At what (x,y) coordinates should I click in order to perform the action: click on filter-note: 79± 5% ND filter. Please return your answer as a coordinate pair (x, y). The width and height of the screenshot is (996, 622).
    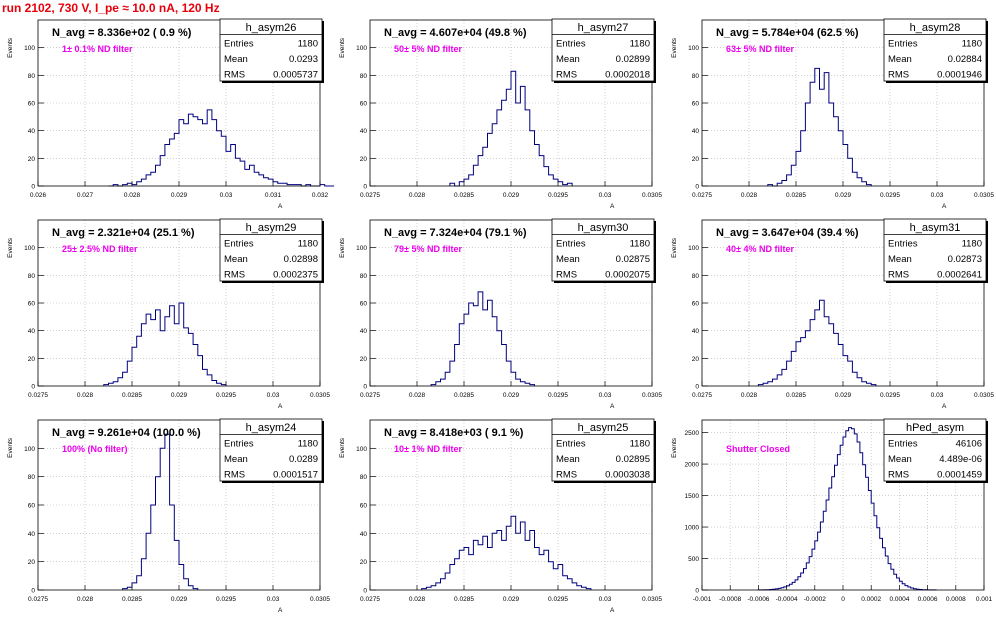
    Looking at the image, I should click on (428, 249).